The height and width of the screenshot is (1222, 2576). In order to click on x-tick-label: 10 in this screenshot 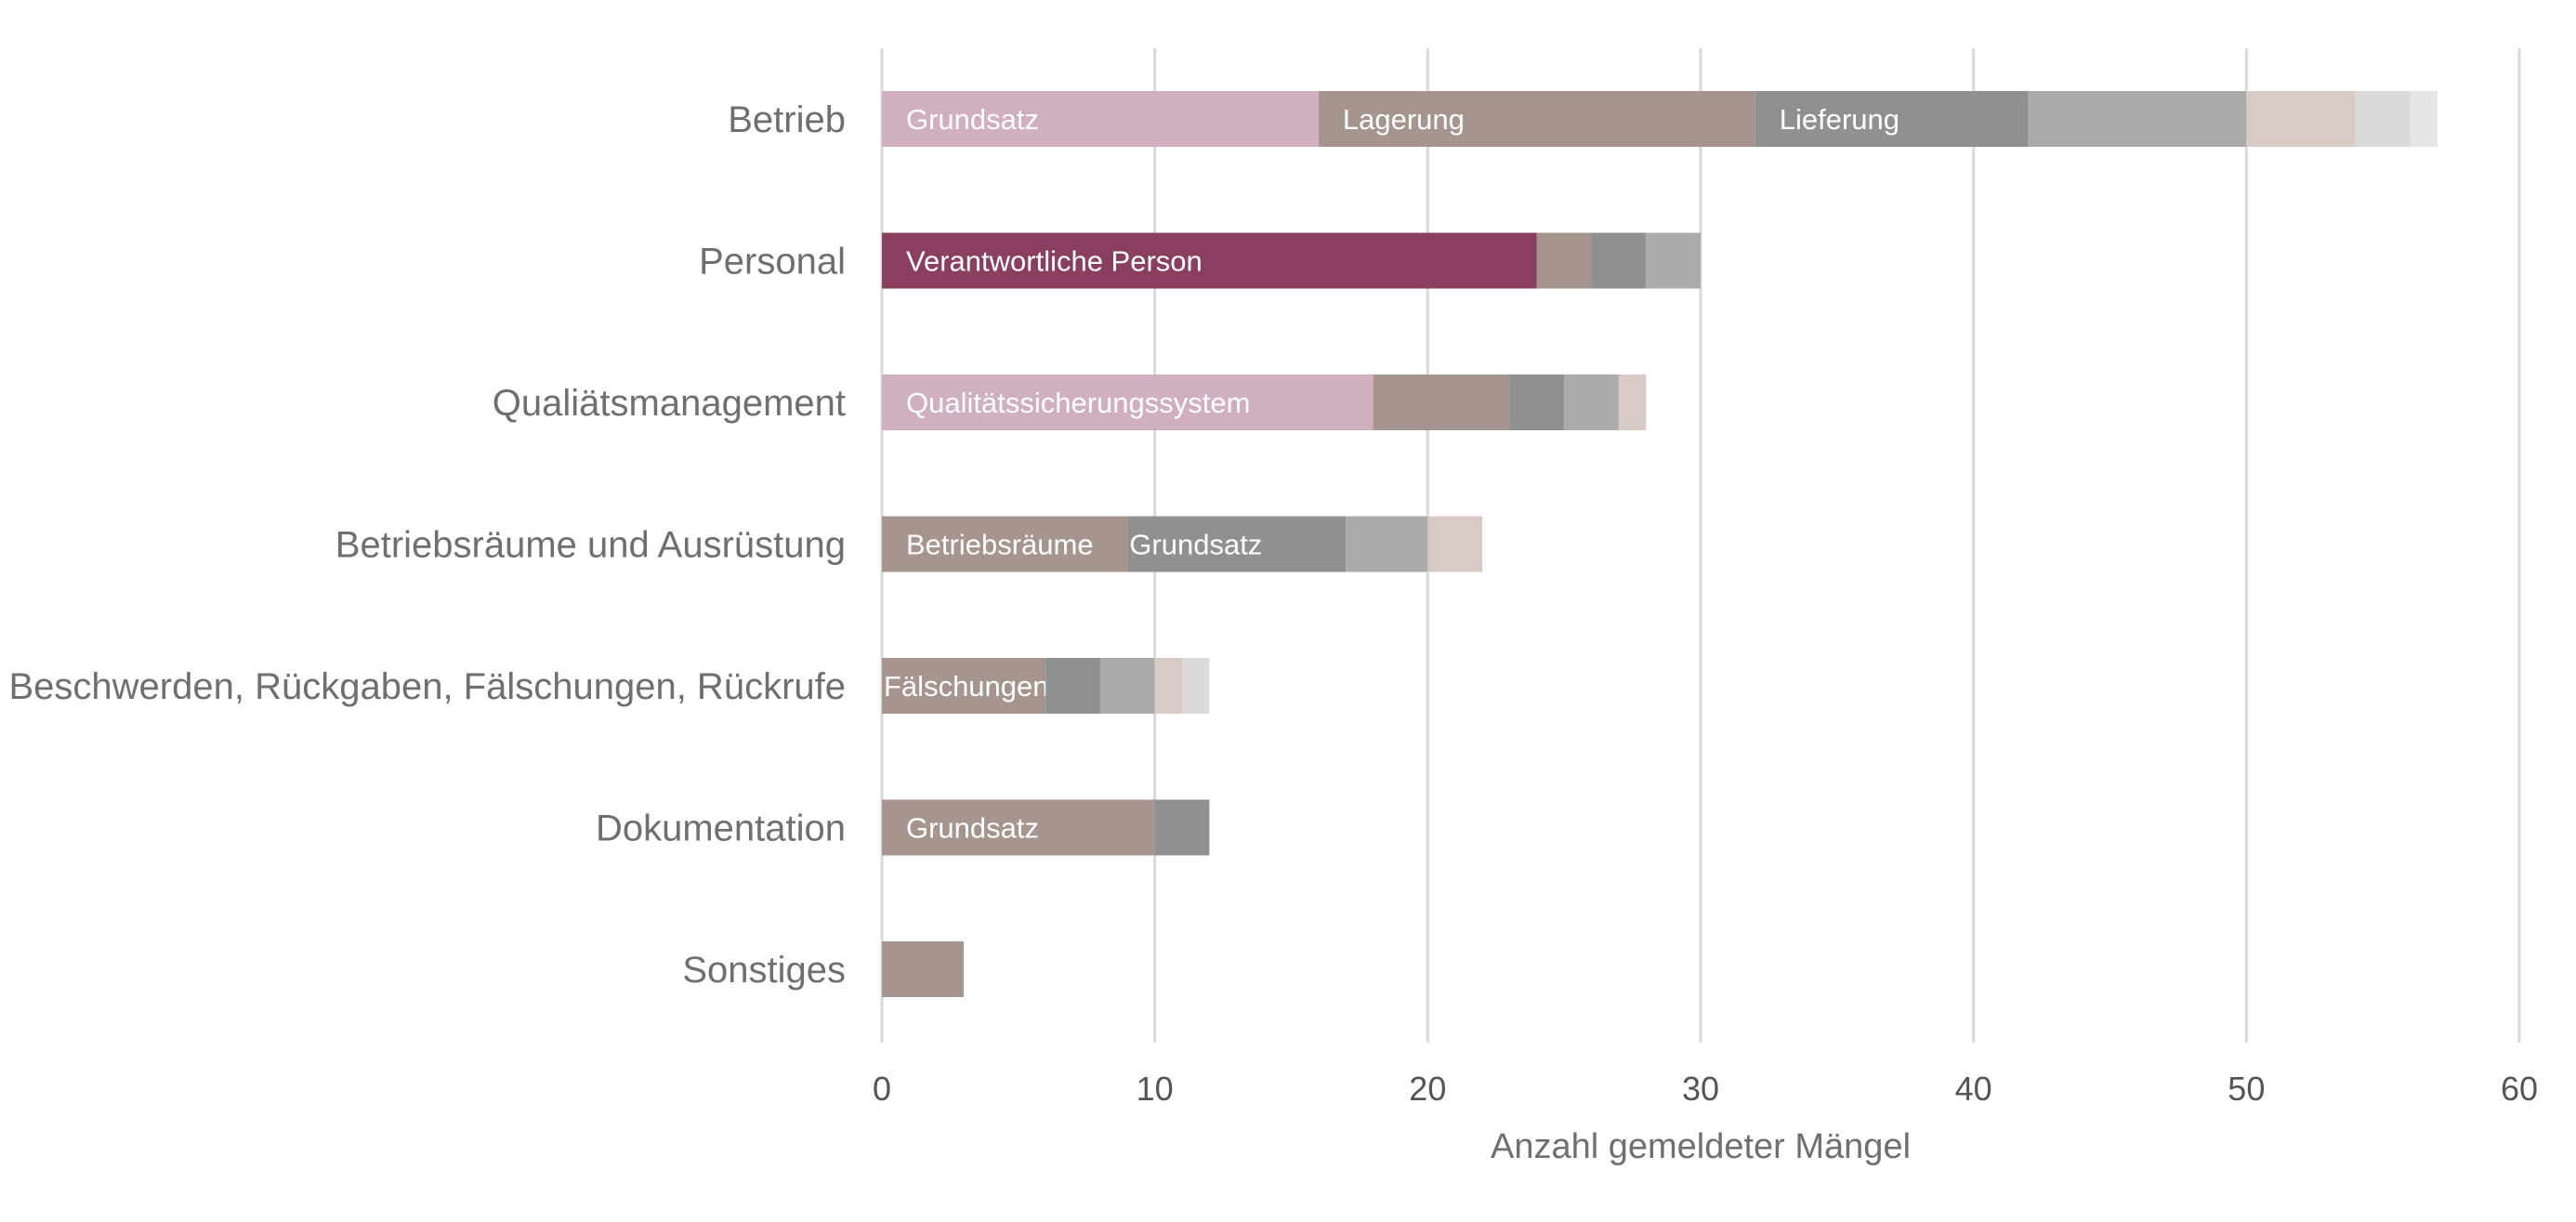, I will do `click(1155, 1089)`.